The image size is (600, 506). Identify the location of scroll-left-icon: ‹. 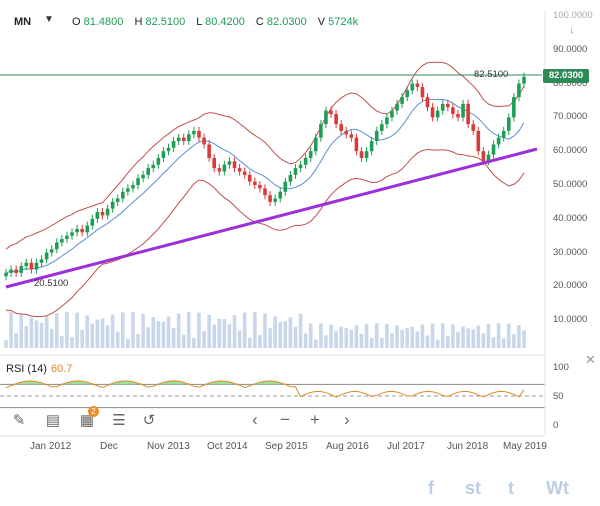
(255, 419).